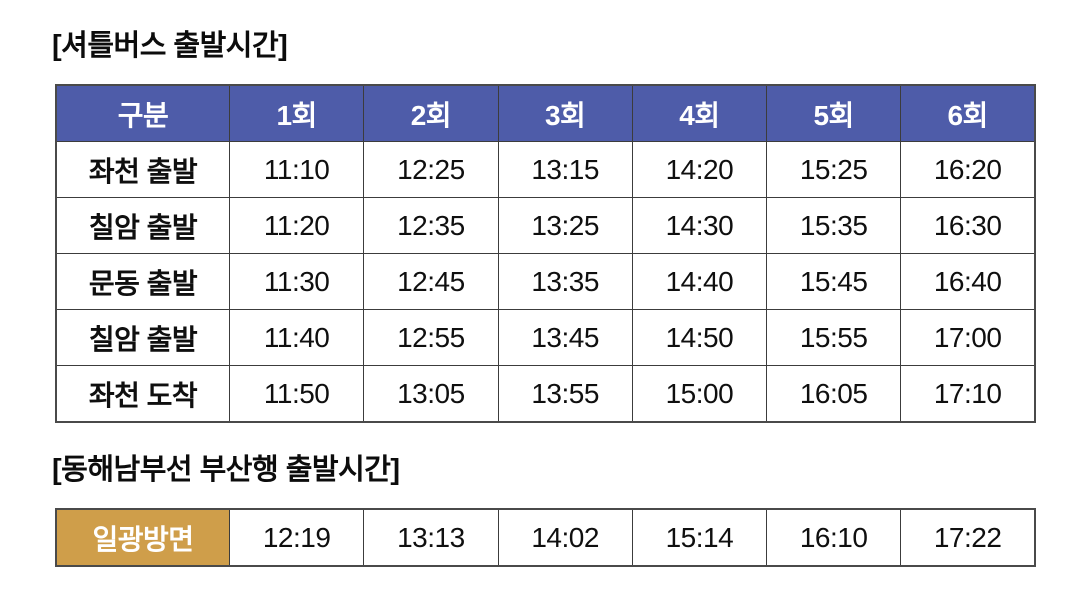 The height and width of the screenshot is (609, 1078). I want to click on train-time-cell: 16:10, so click(833, 537).